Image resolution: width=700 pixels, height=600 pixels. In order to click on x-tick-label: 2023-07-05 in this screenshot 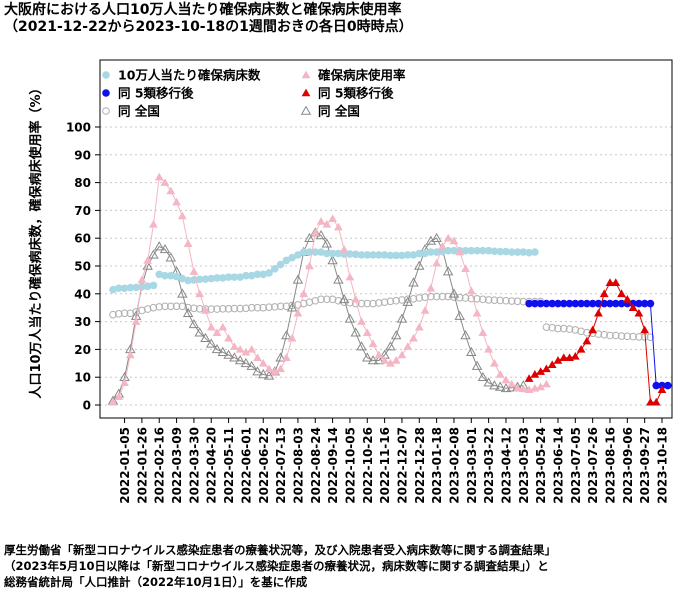, I will do `click(576, 465)`.